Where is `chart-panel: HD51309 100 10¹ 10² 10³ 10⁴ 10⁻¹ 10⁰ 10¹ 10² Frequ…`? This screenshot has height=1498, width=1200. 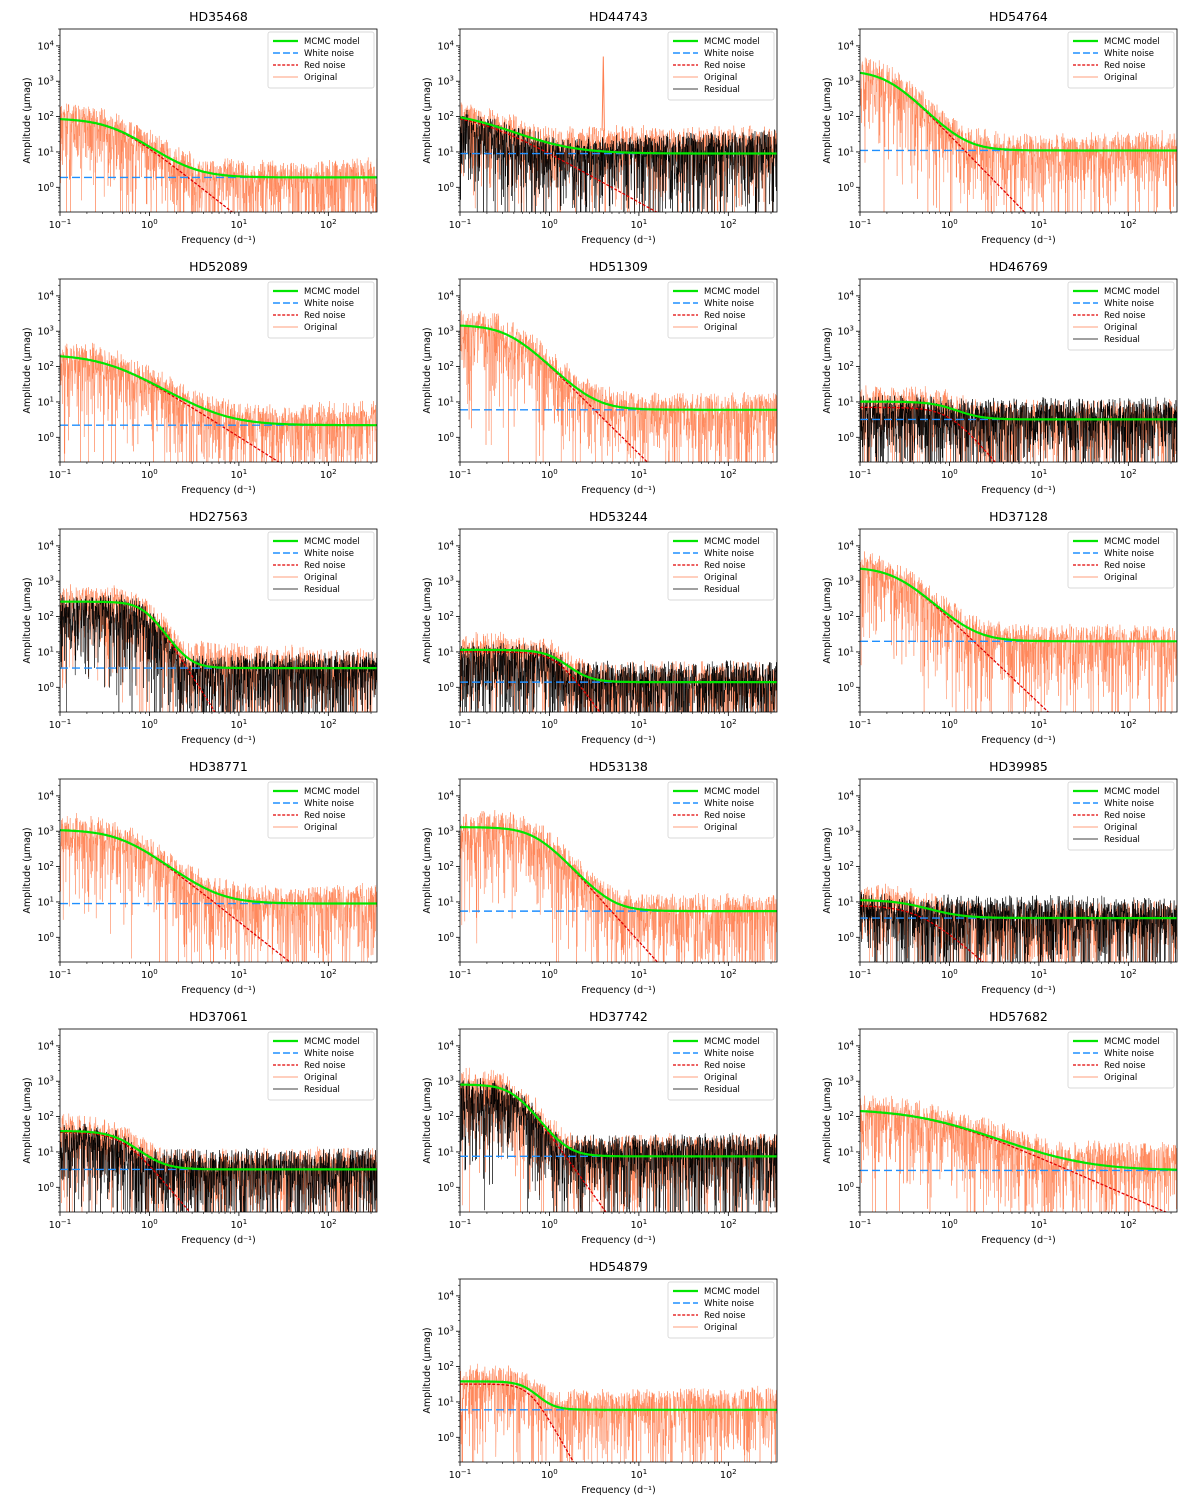 chart-panel: HD51309 100 10¹ 10² 10³ 10⁴ 10⁻¹ 10⁰ 10¹ 10² Frequ… is located at coordinates (603, 377).